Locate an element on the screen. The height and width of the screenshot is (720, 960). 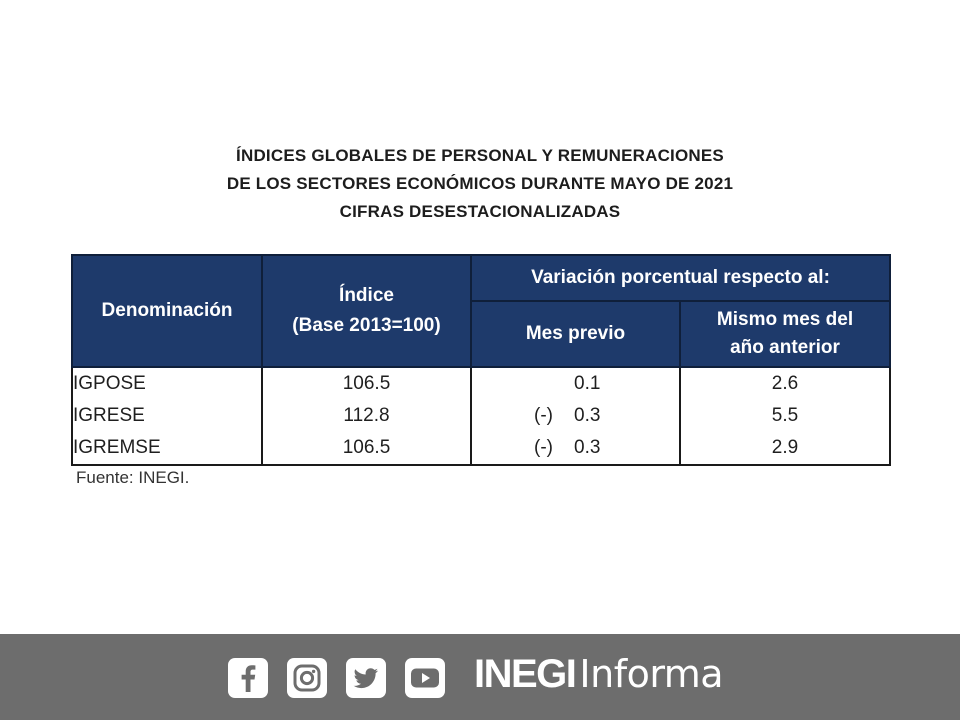
table-row: IGREMSE 106.5 (-) 0.3 2.9 is located at coordinates (481, 449).